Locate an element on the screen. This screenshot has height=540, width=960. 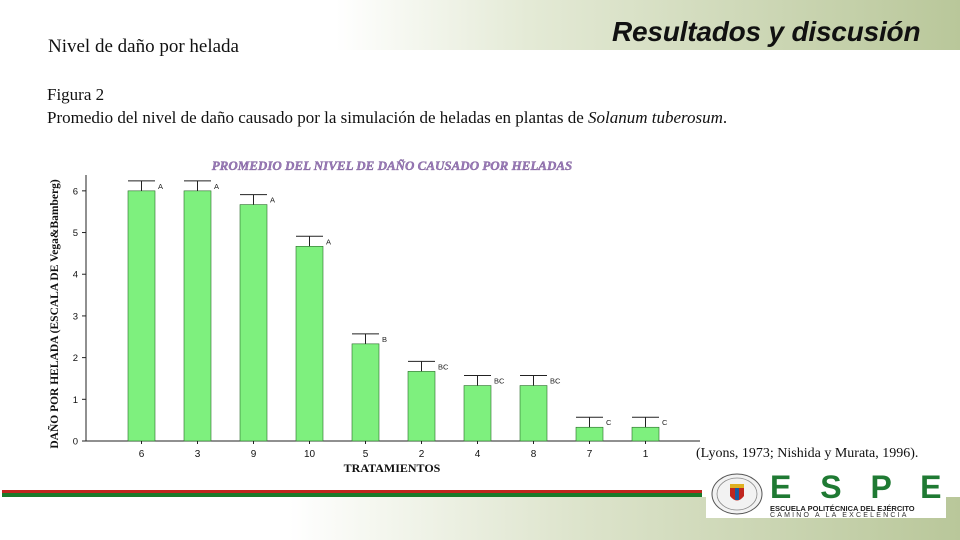
x-tick-label: 3 is located at coordinates (198, 454).